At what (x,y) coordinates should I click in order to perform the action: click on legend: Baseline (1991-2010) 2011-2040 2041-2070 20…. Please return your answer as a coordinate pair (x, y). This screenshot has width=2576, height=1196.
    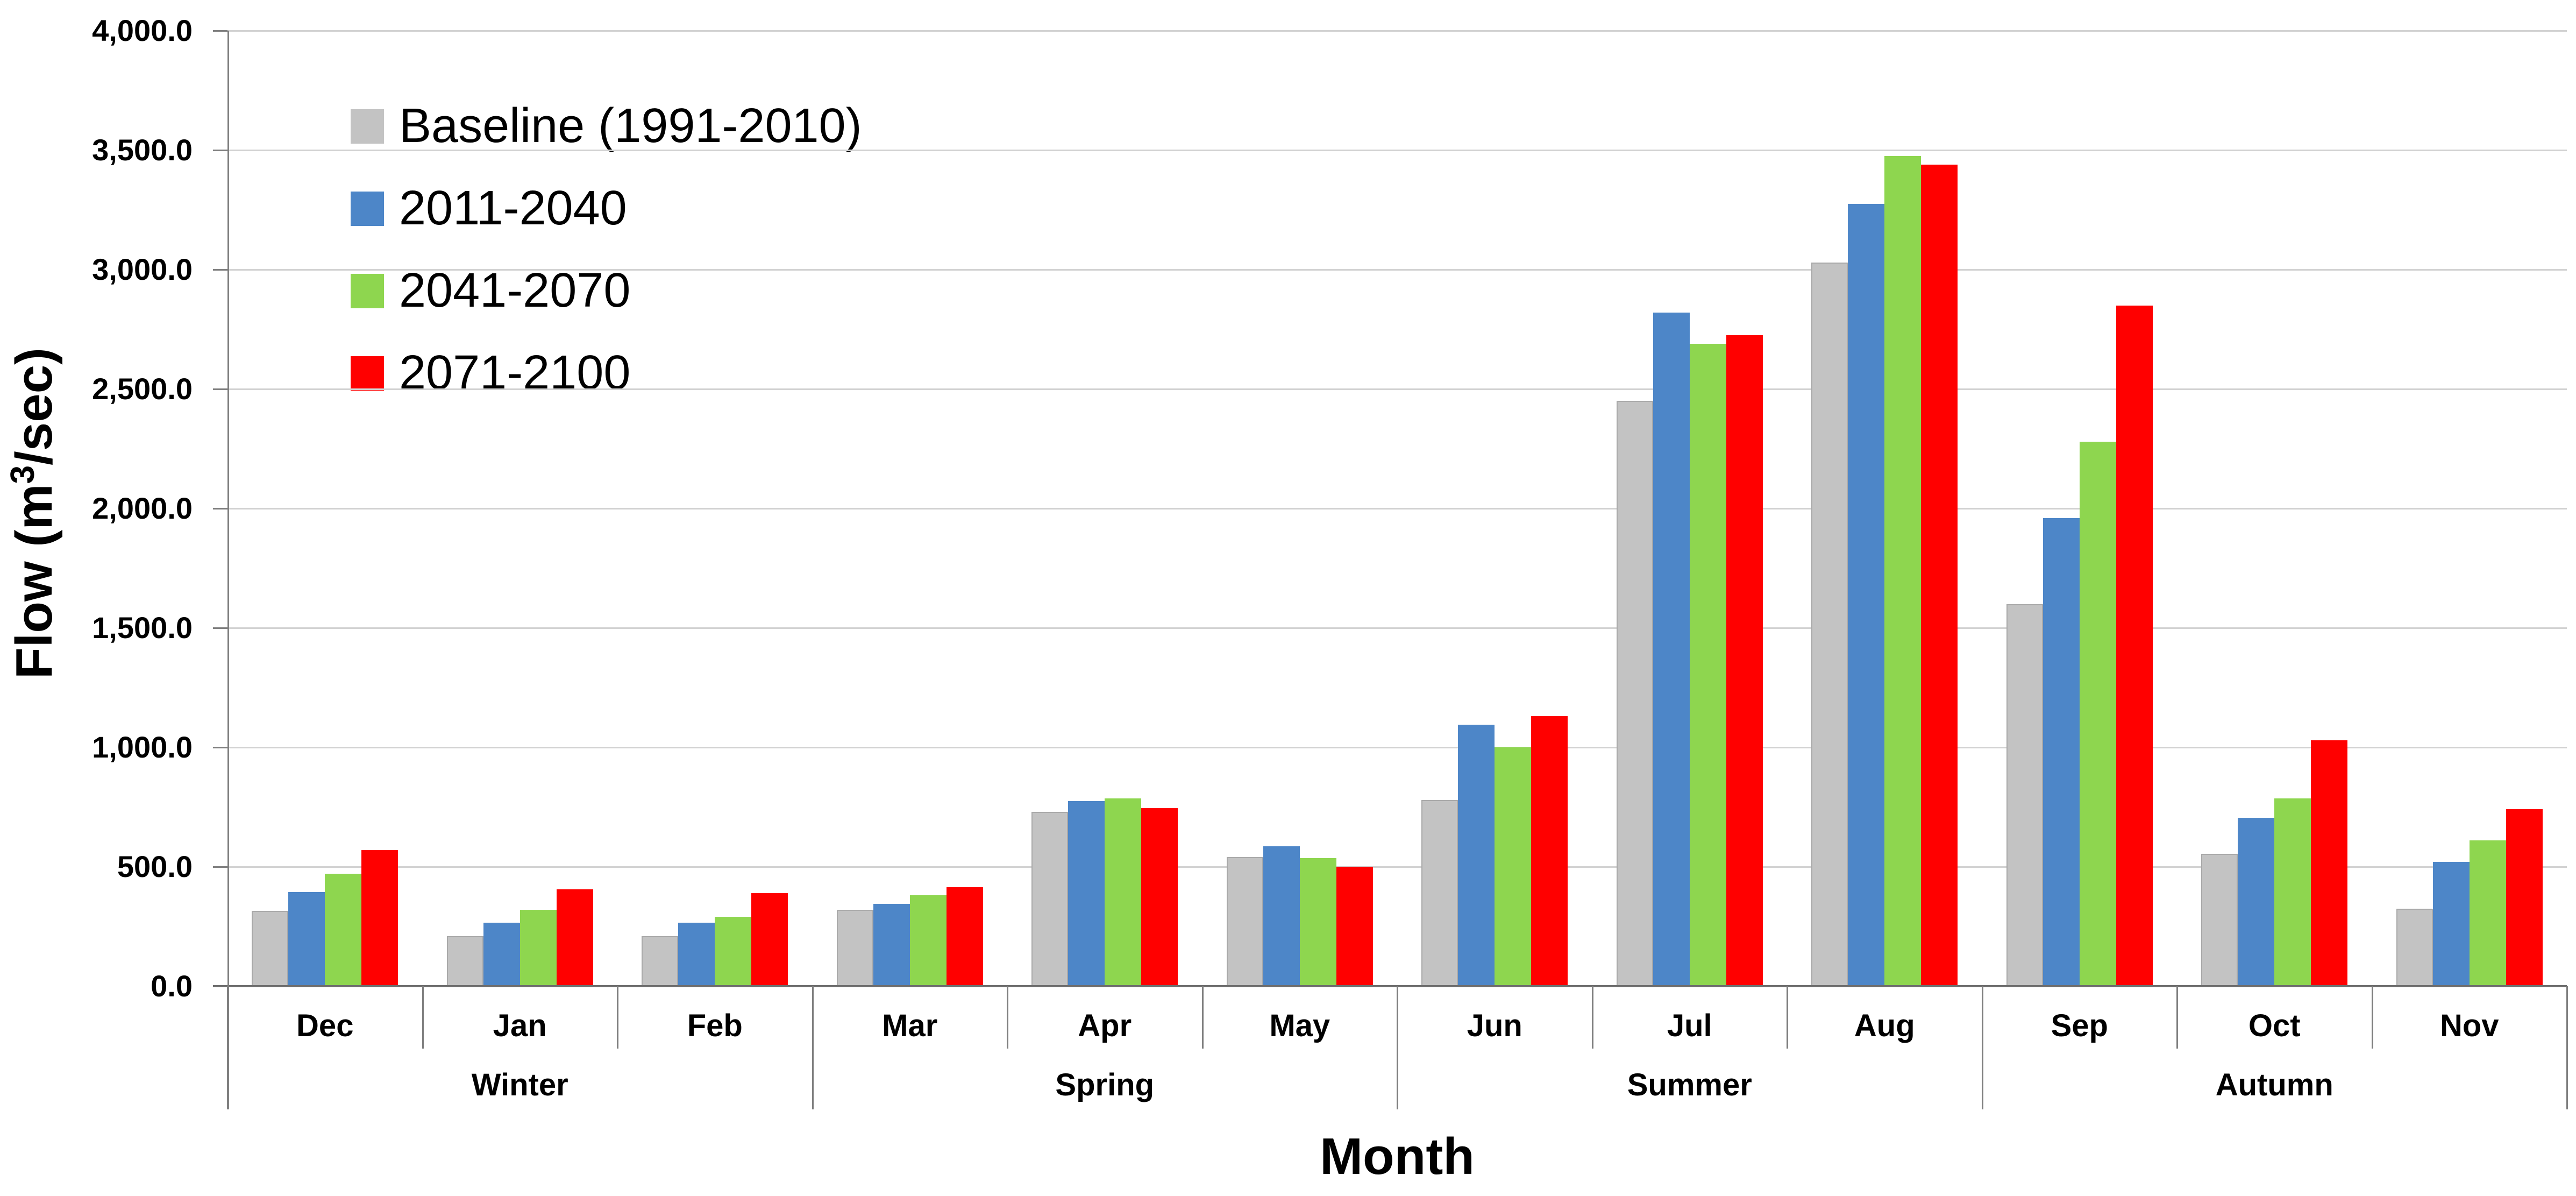
    Looking at the image, I should click on (606, 249).